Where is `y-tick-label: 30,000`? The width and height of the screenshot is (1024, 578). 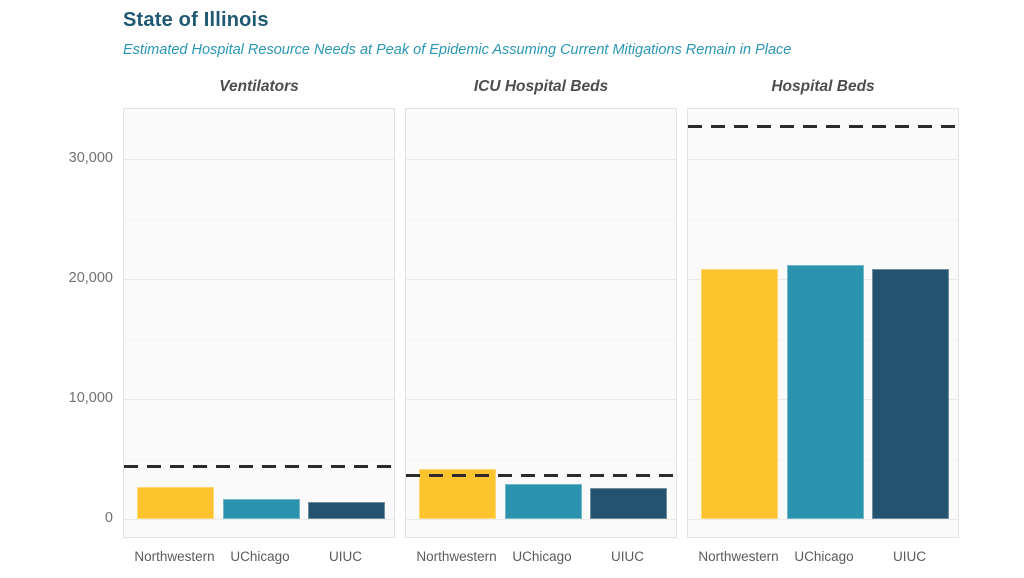 y-tick-label: 30,000 is located at coordinates (90, 158).